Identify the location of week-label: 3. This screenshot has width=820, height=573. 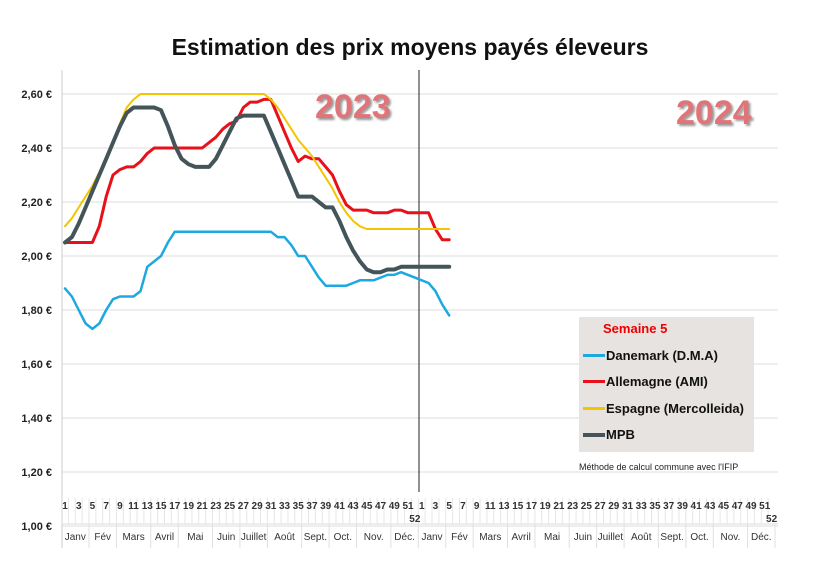
(436, 506).